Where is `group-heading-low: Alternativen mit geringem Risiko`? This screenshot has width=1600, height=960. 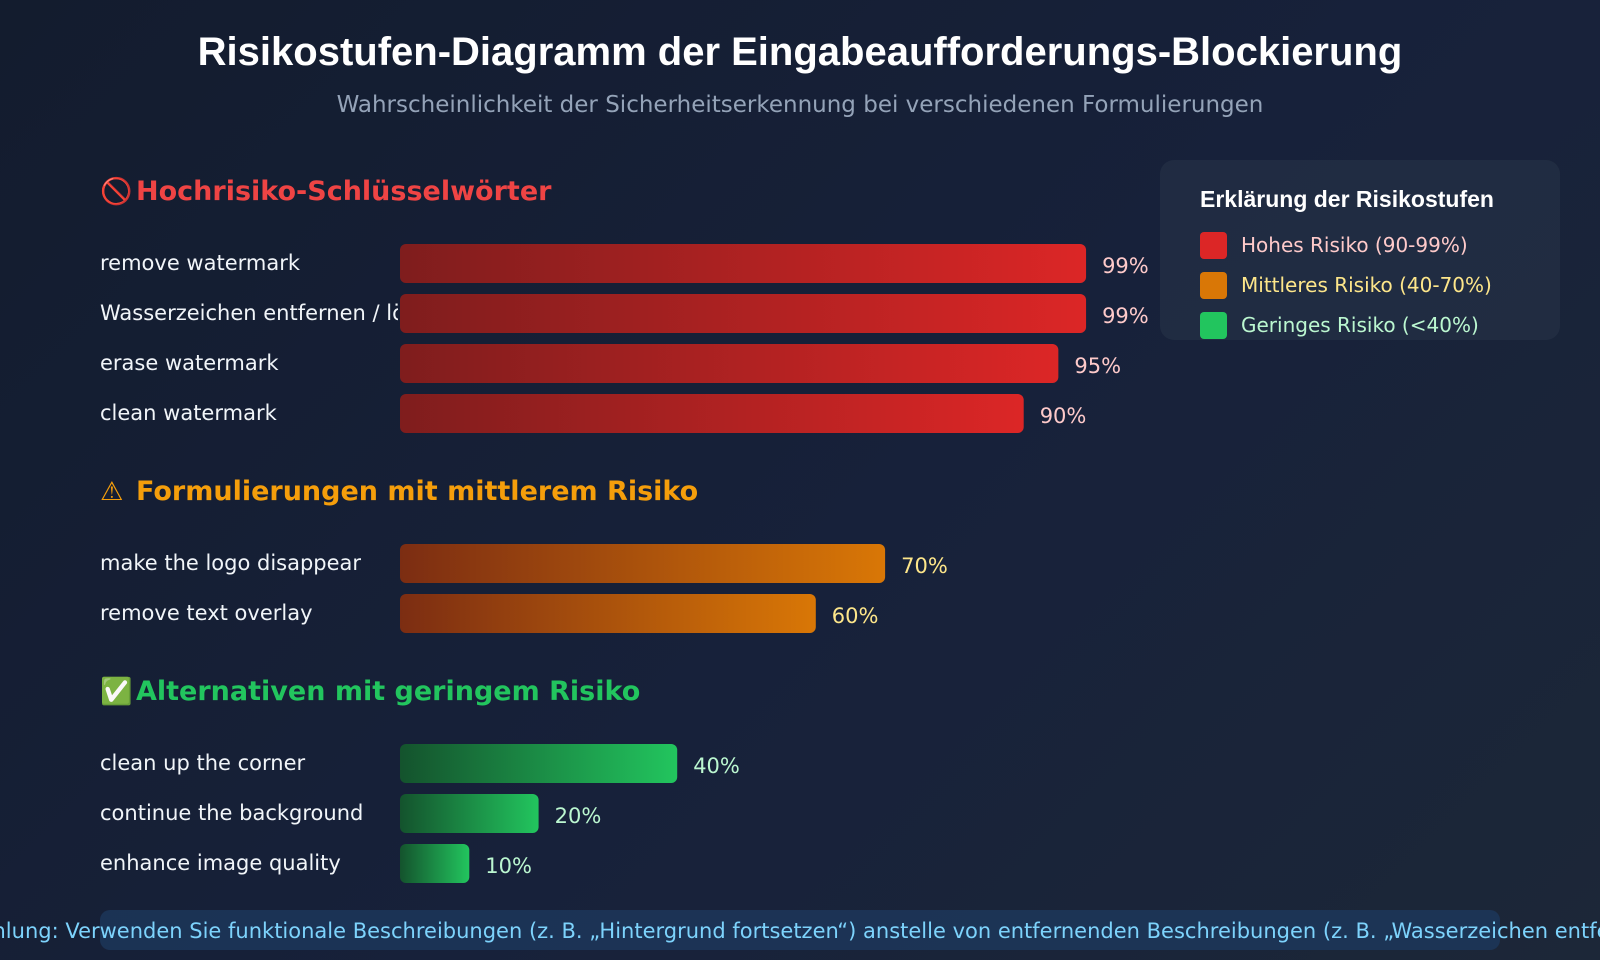 group-heading-low: Alternativen mit geringem Risiko is located at coordinates (388, 691).